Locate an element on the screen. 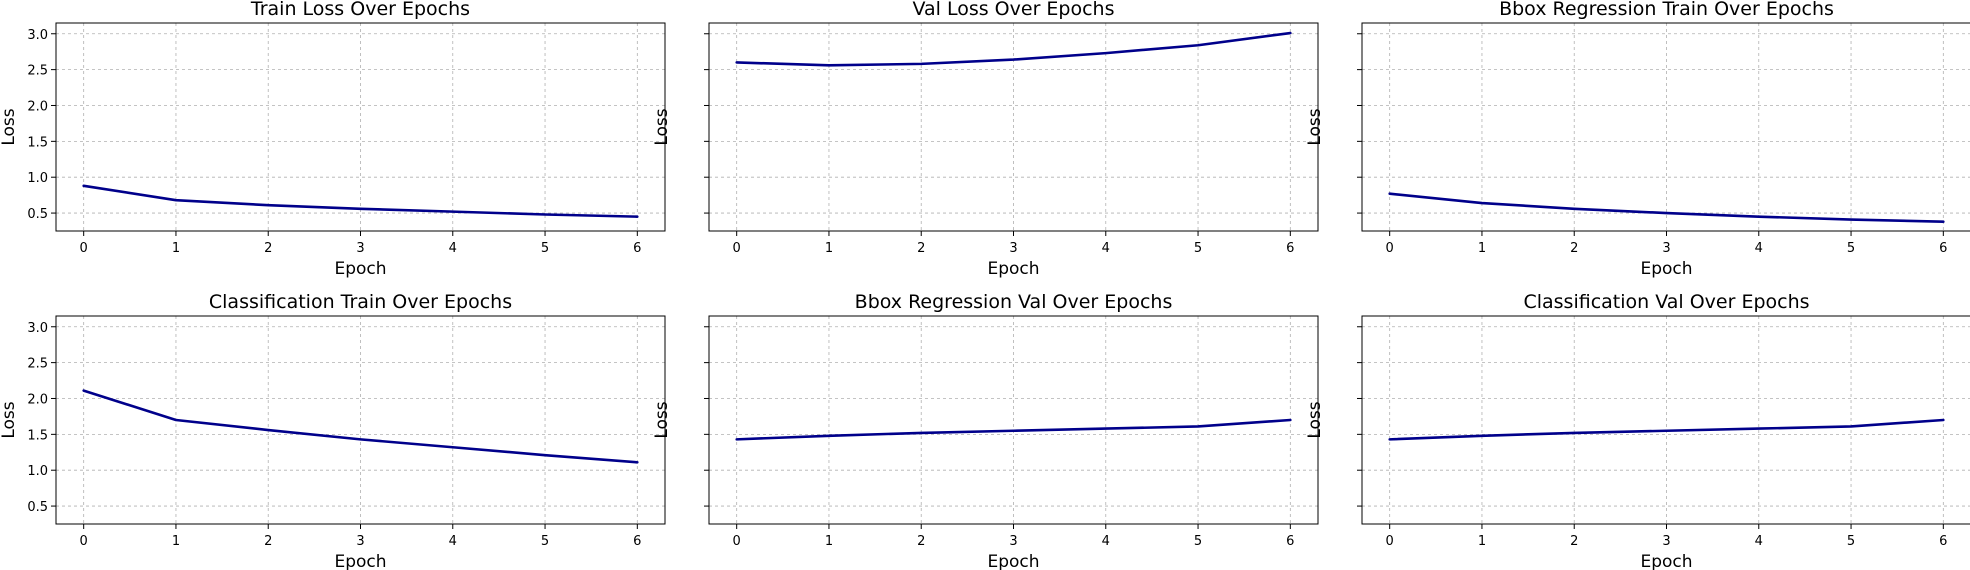 This screenshot has height=570, width=1970. plot-frame is located at coordinates (1665, 420).